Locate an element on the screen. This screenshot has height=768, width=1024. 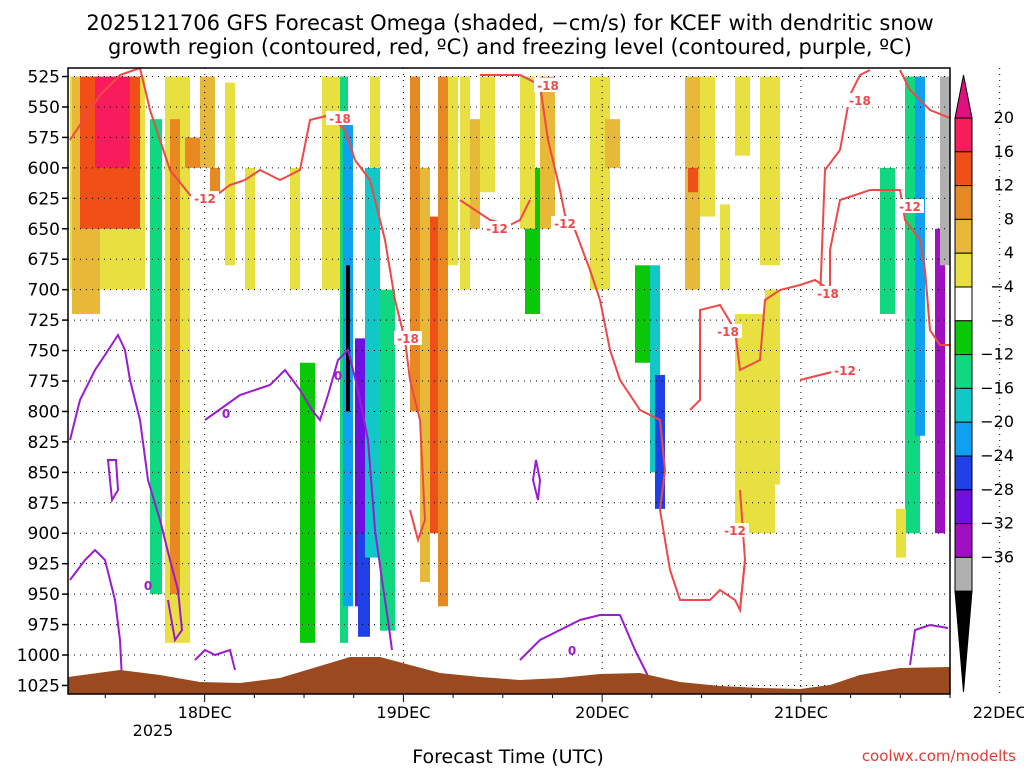
y-tick-label: 600 is located at coordinates (44, 169).